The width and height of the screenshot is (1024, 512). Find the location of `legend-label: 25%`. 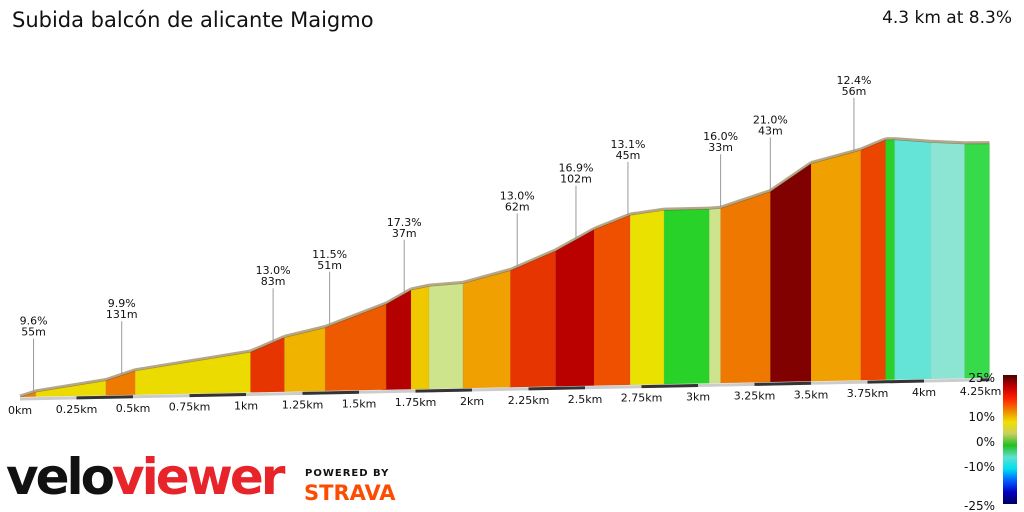

legend-label: 25% is located at coordinates (981, 378).